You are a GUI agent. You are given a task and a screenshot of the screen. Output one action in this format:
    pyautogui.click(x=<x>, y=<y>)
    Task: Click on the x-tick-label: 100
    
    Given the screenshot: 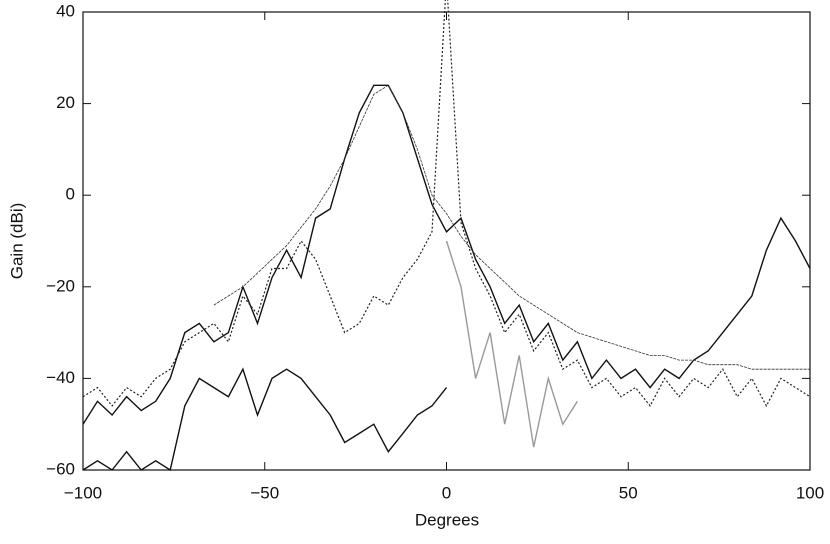 What is the action you would take?
    pyautogui.click(x=810, y=492)
    